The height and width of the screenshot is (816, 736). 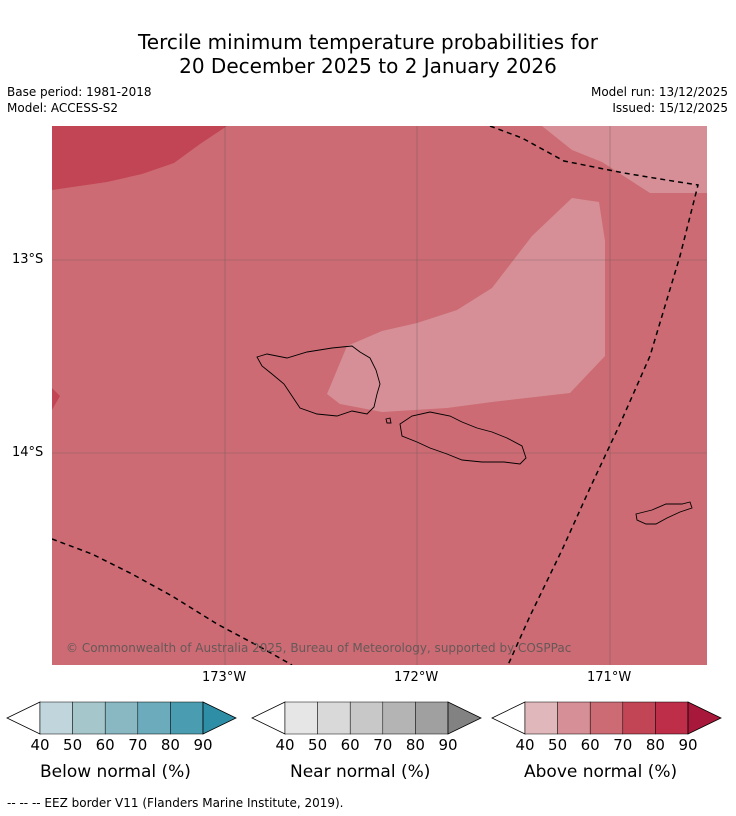 I want to click on legend-above-colorbar: 40 50 60 70 80 90, so click(x=606, y=727).